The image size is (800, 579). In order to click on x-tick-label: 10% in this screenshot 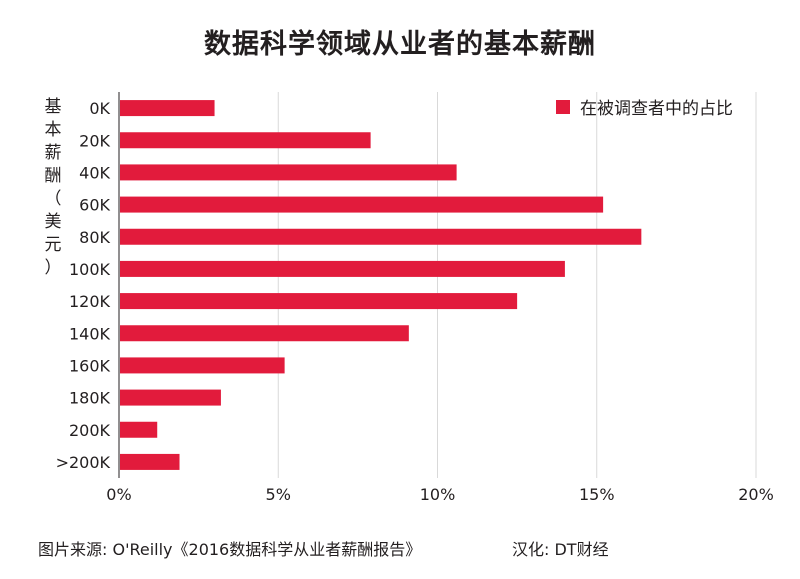, I will do `click(438, 494)`.